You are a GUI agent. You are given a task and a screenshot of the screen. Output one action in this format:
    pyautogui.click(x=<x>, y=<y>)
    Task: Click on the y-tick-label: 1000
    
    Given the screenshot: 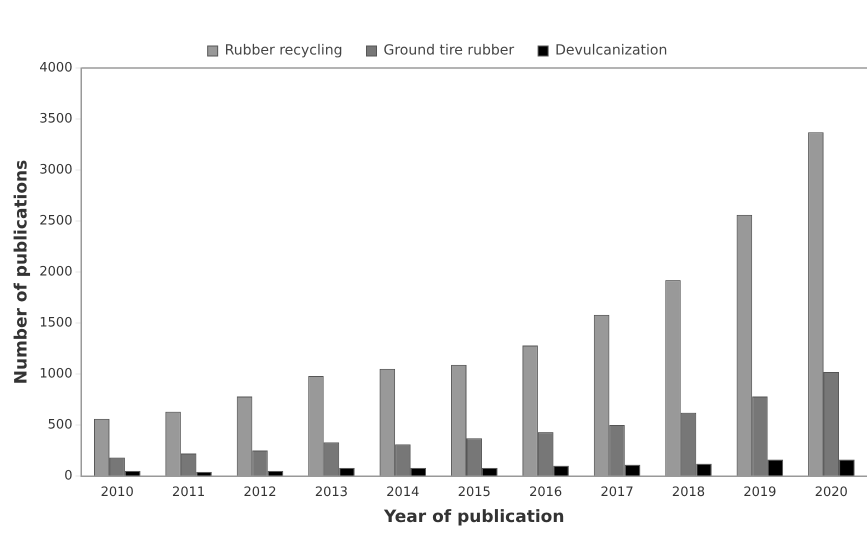 What is the action you would take?
    pyautogui.click(x=55, y=374)
    